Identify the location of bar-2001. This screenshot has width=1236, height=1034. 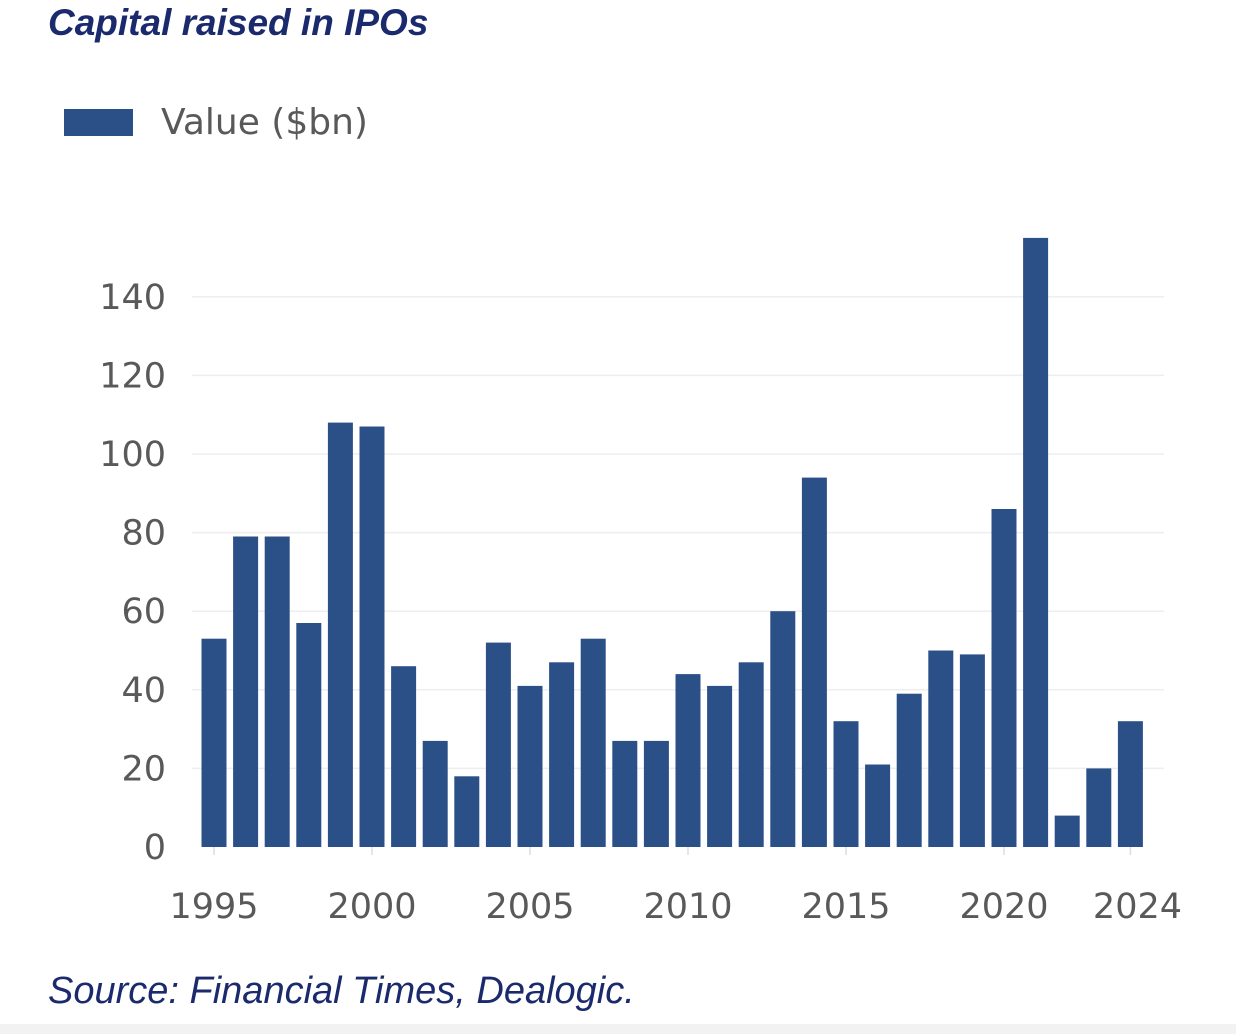
(404, 756).